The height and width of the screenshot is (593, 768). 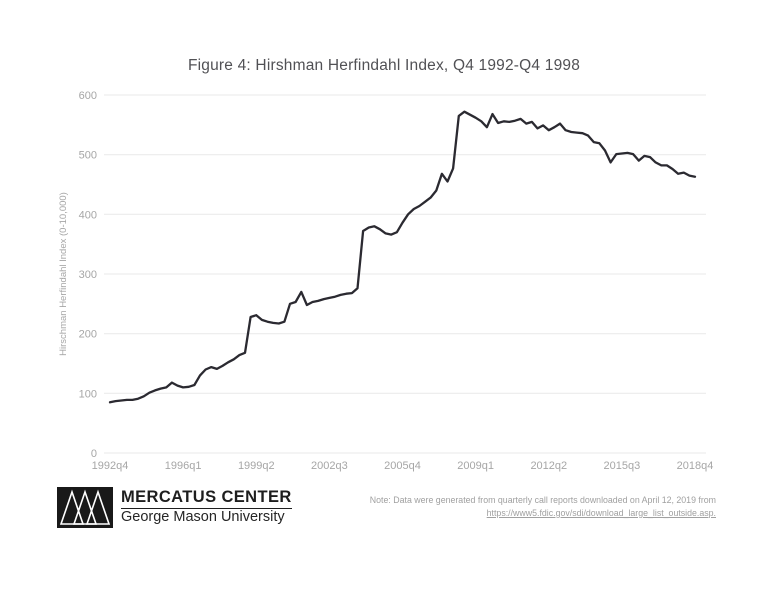 What do you see at coordinates (695, 466) in the screenshot?
I see `x-tick-label: 2018q4` at bounding box center [695, 466].